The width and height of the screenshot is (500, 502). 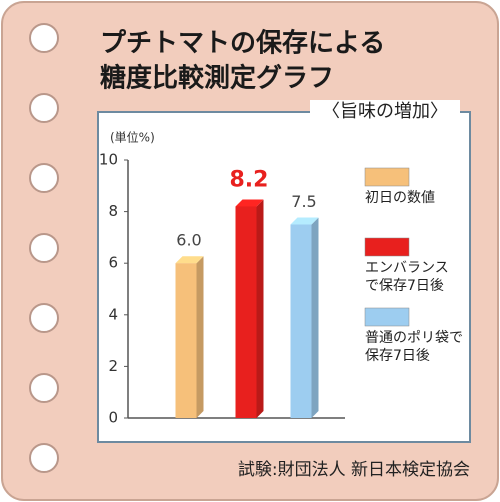 I want to click on chart-title: 糖度比較測定グラフ, so click(x=217, y=78).